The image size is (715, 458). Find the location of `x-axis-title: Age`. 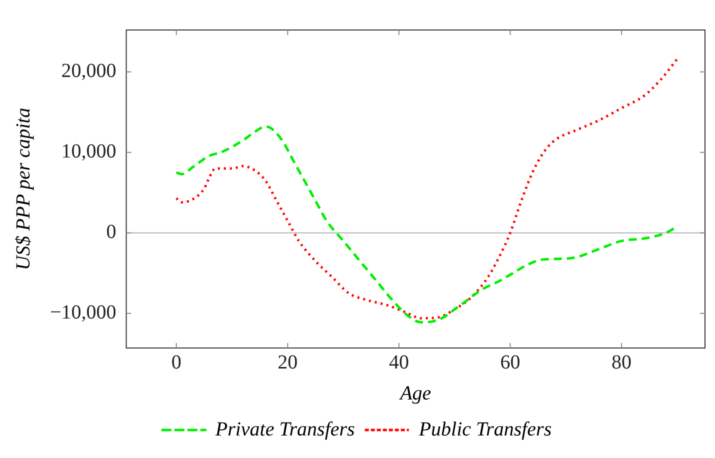

x-axis-title: Age is located at coordinates (415, 393).